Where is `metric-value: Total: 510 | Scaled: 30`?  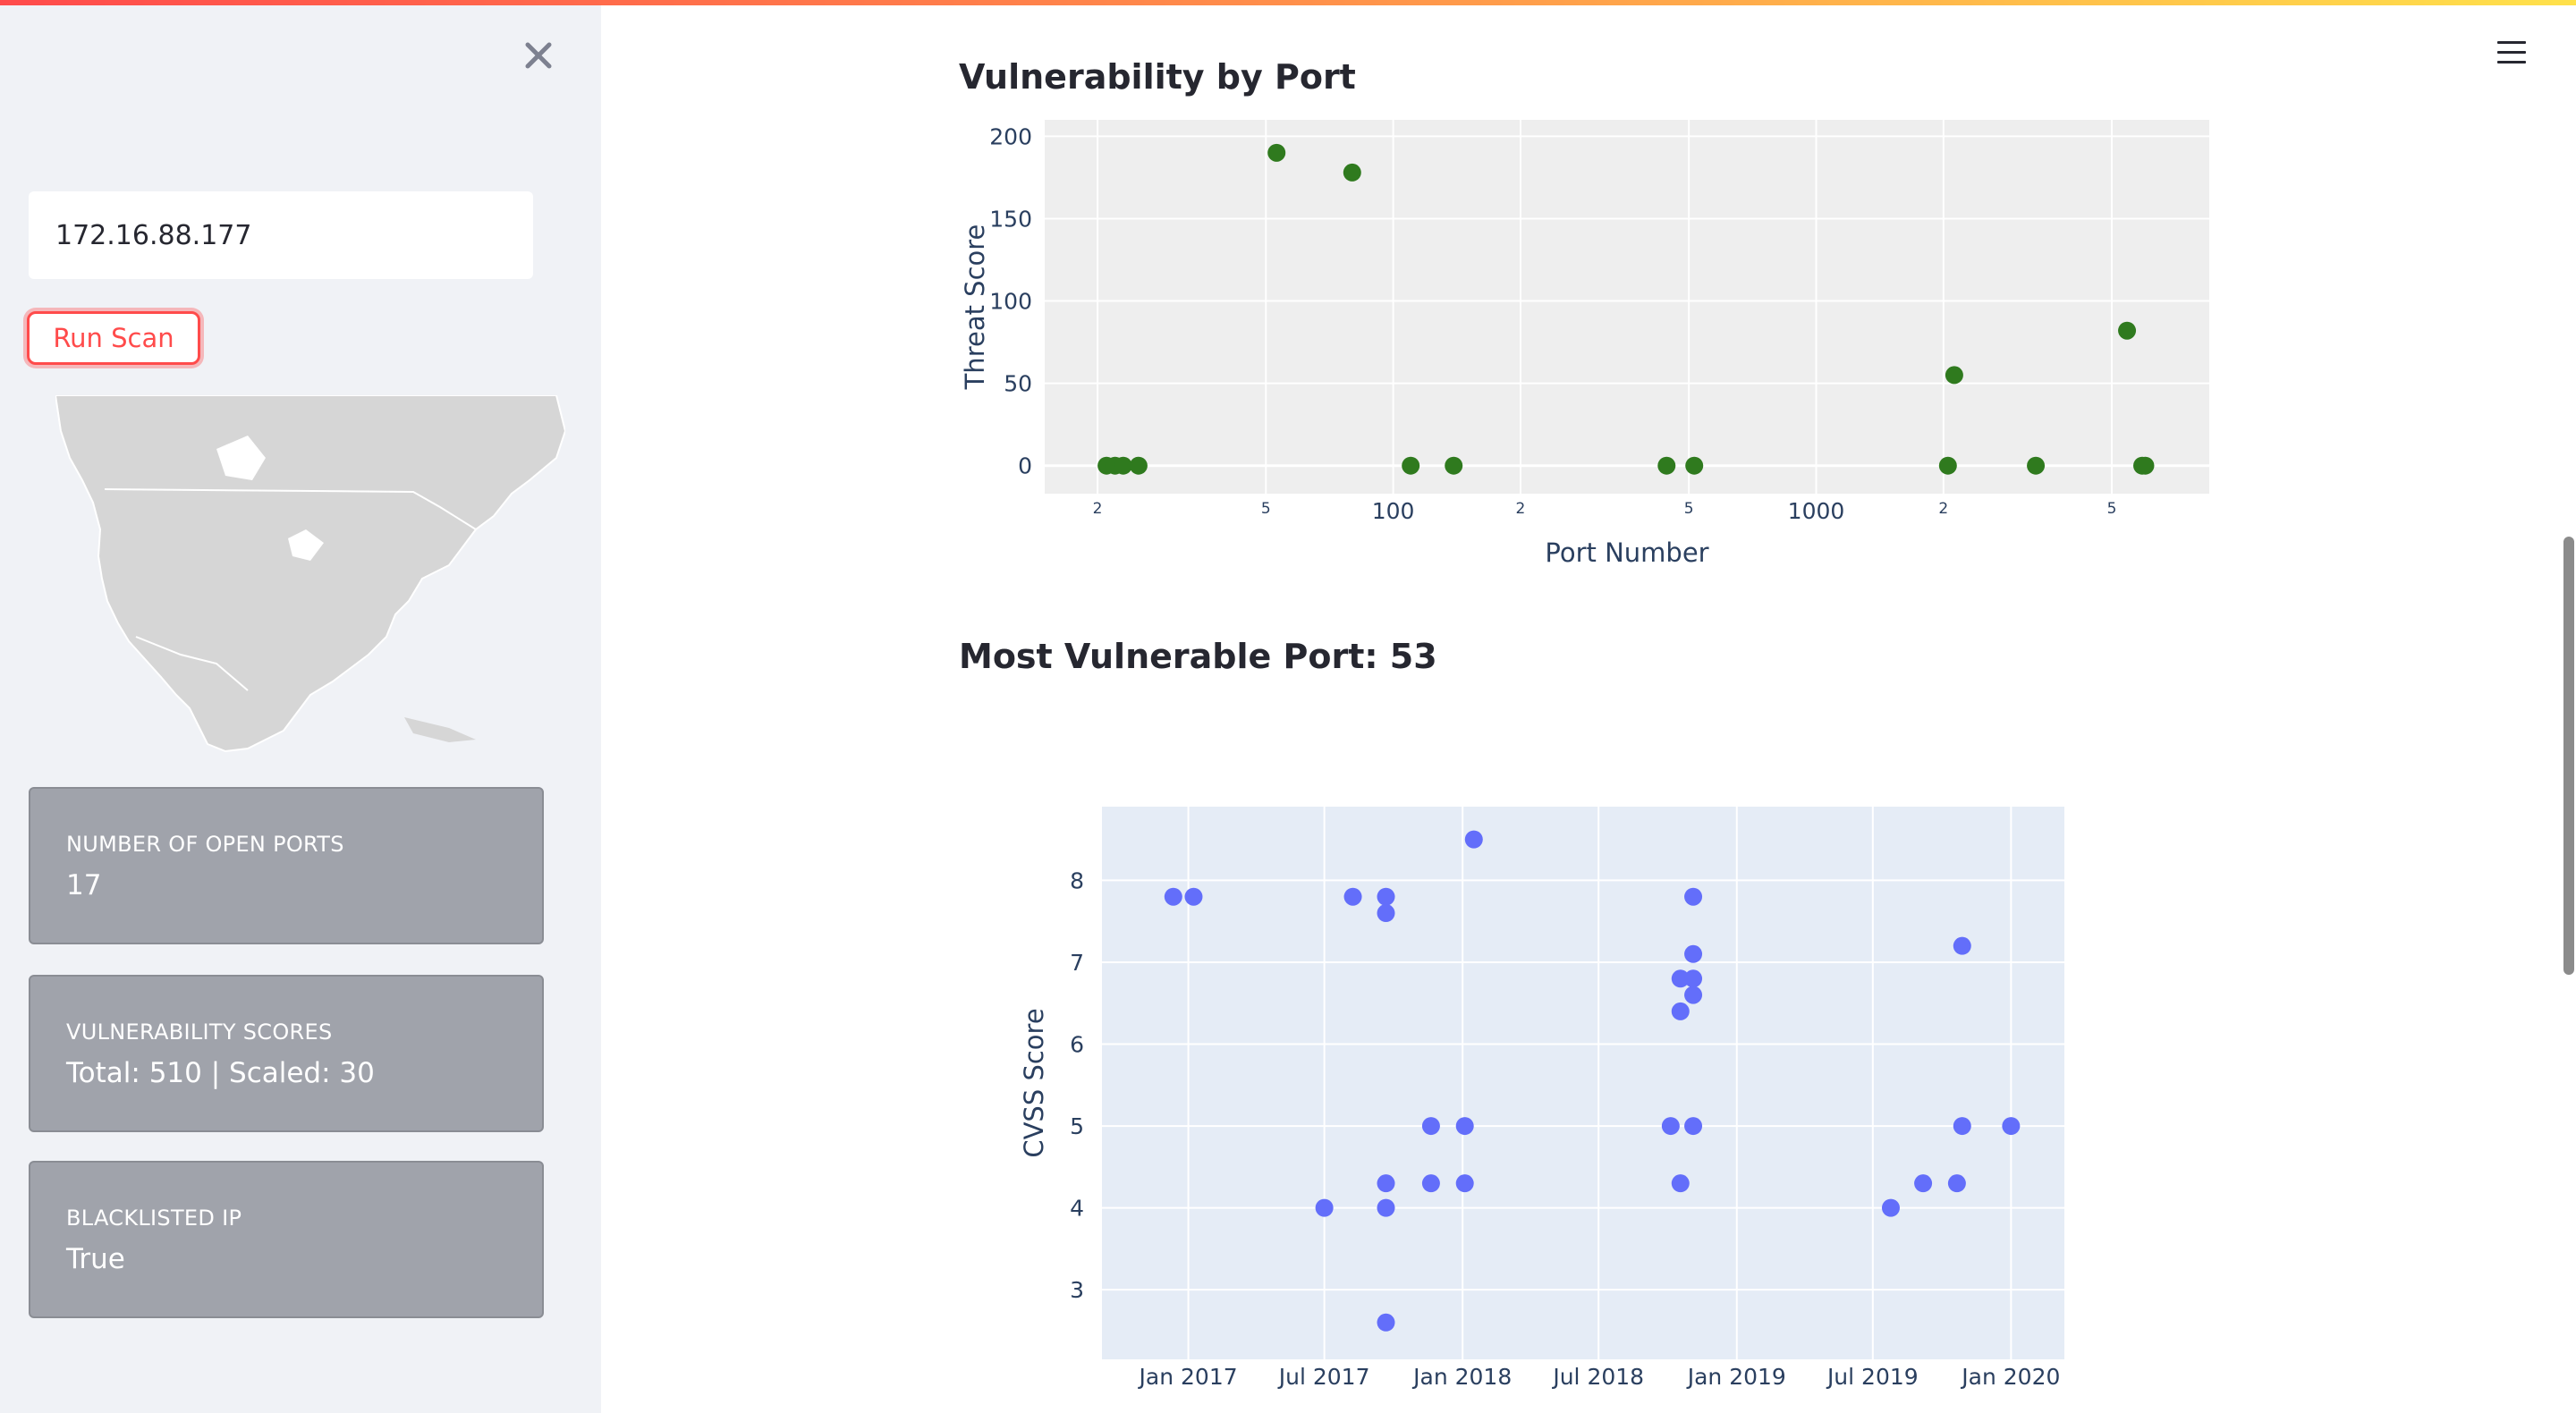
metric-value: Total: 510 | Scaled: 30 is located at coordinates (220, 1073).